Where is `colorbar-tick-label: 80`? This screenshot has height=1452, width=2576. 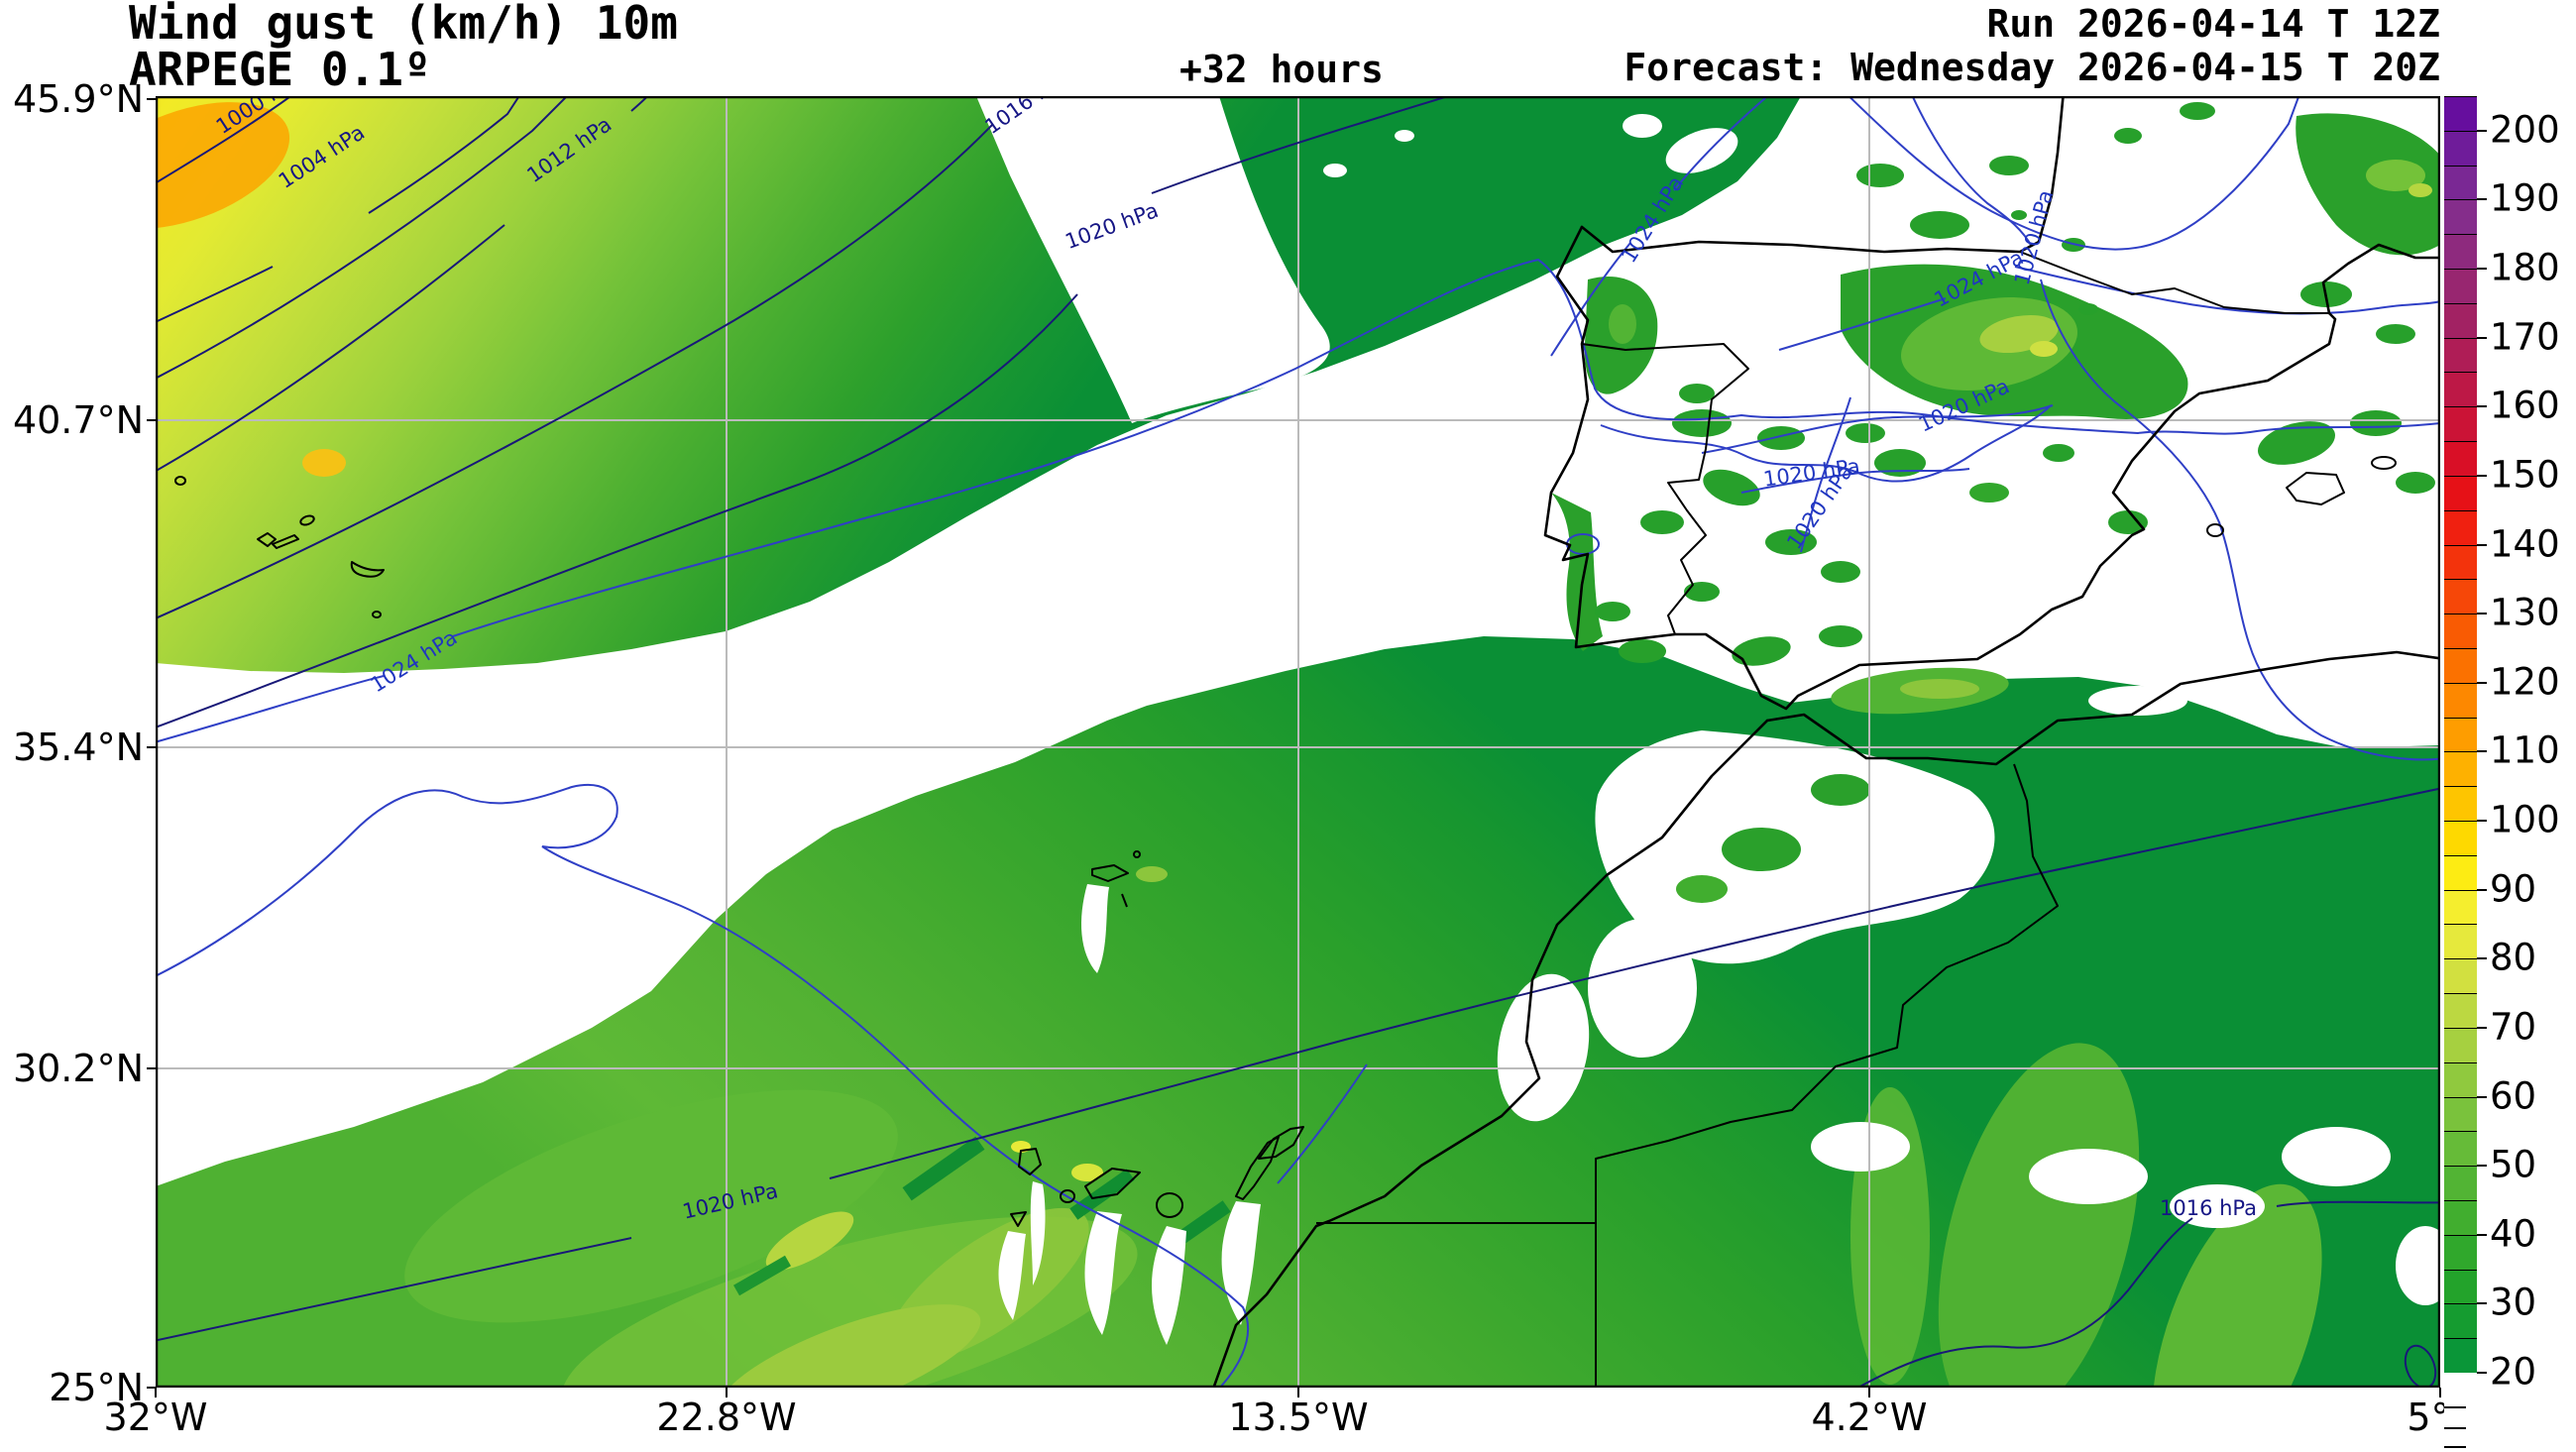 colorbar-tick-label: 80 is located at coordinates (2513, 957).